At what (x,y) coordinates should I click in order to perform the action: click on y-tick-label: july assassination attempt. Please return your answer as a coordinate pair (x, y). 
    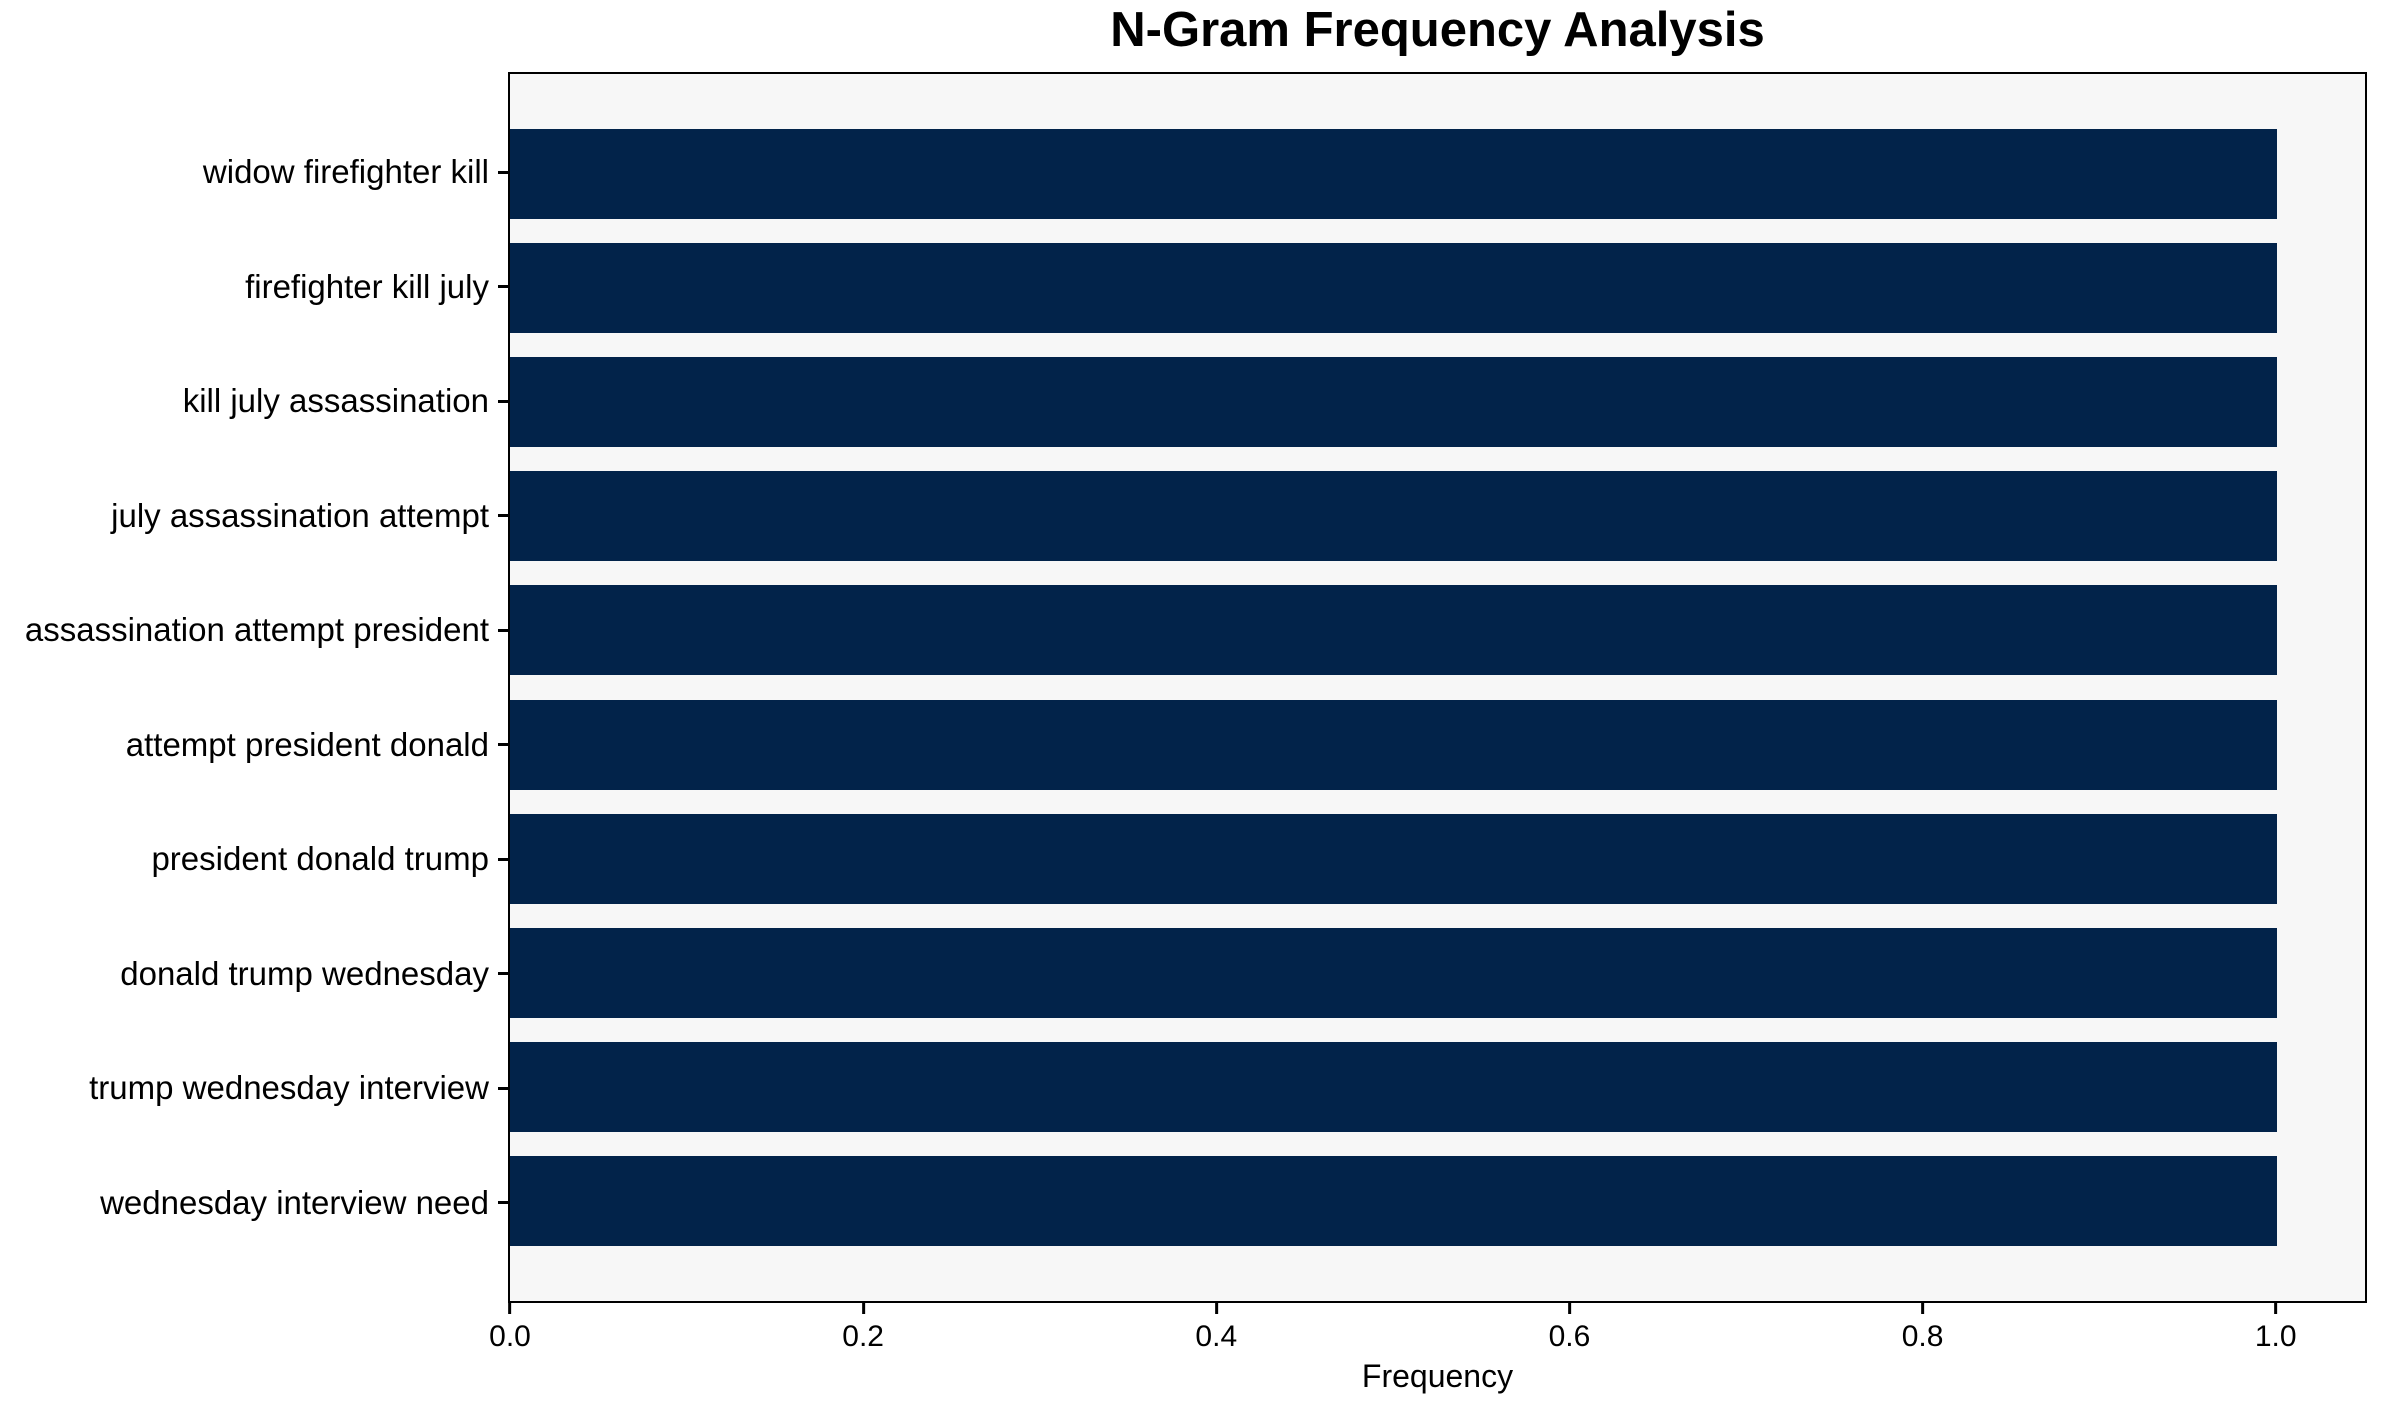
    Looking at the image, I should click on (300, 515).